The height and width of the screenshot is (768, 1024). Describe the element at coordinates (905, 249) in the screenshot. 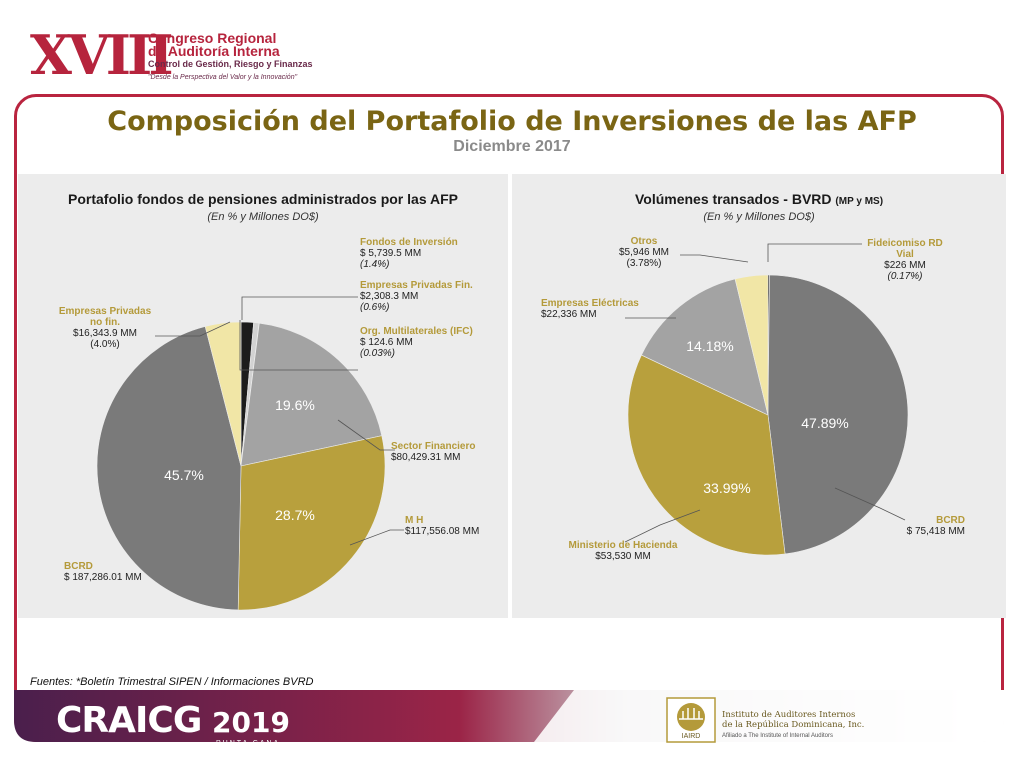

I see `label-fide-name: Fideicomiso RD Vial` at that location.